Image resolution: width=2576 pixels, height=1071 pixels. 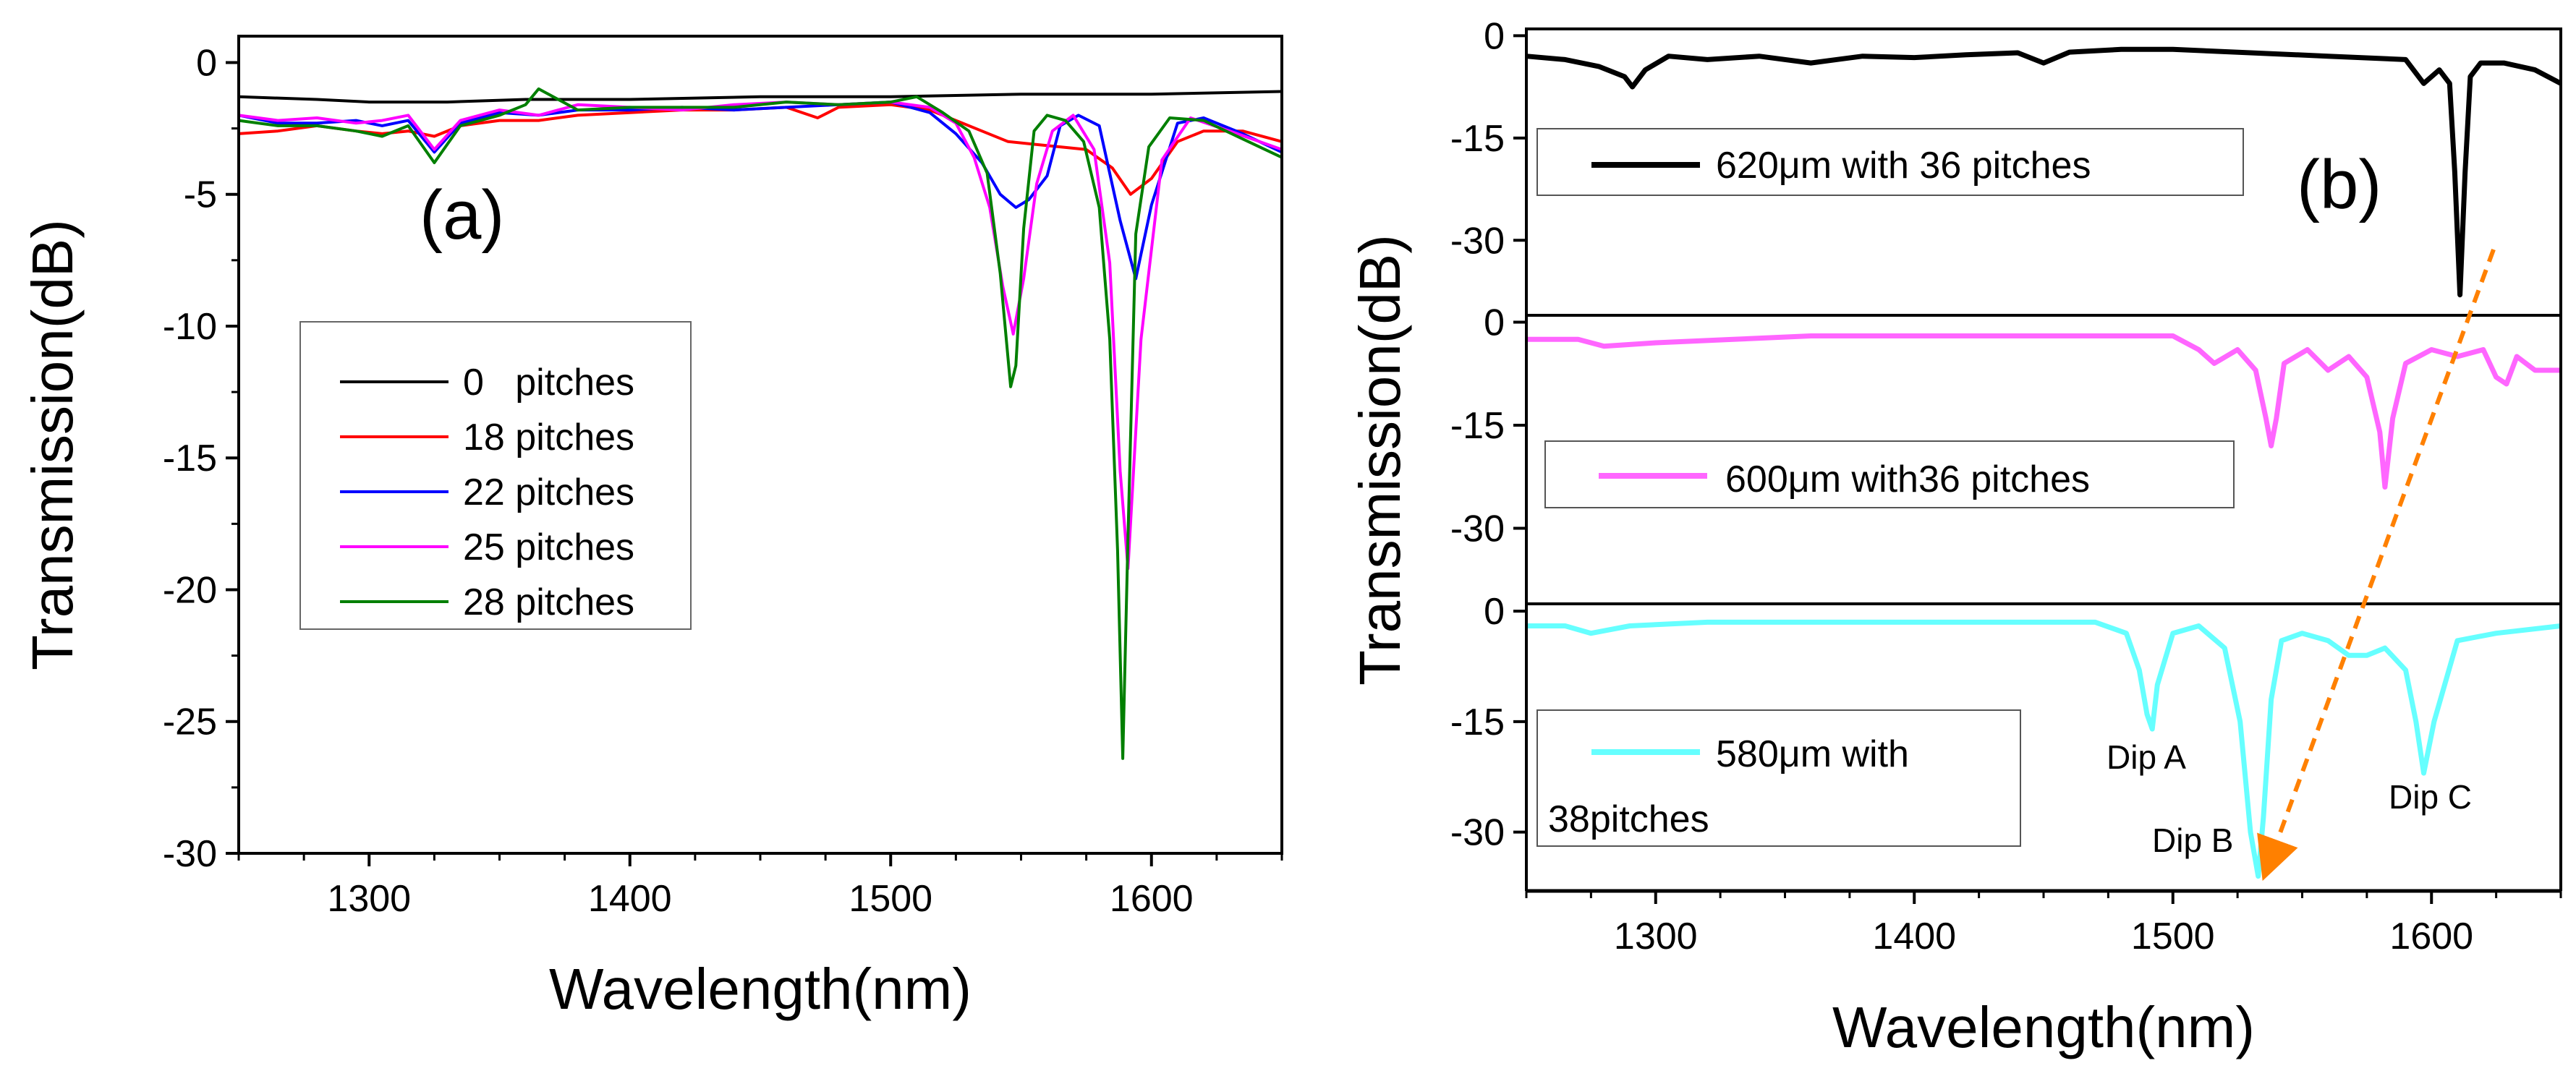 What do you see at coordinates (548, 547) in the screenshot?
I see `panel-a-legend-label-3: 25 pitches` at bounding box center [548, 547].